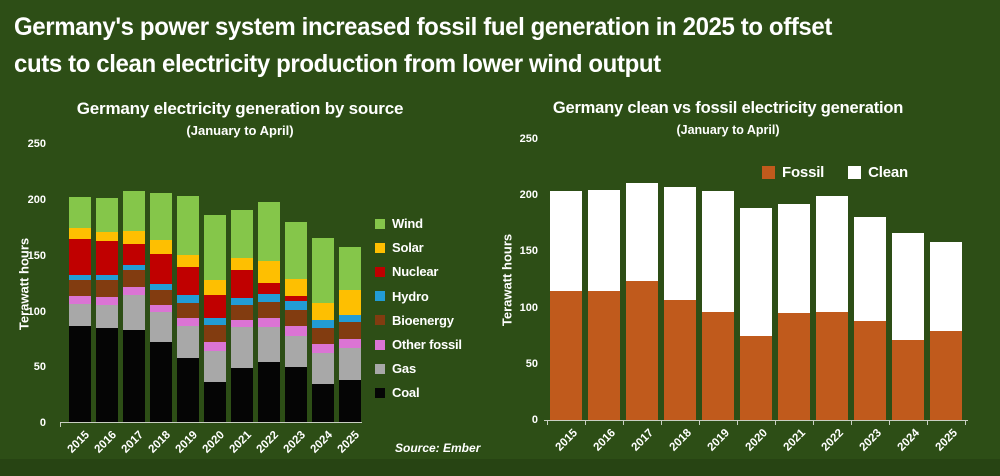 This screenshot has width=1000, height=476. I want to click on legend-item-clean: Clean, so click(878, 172).